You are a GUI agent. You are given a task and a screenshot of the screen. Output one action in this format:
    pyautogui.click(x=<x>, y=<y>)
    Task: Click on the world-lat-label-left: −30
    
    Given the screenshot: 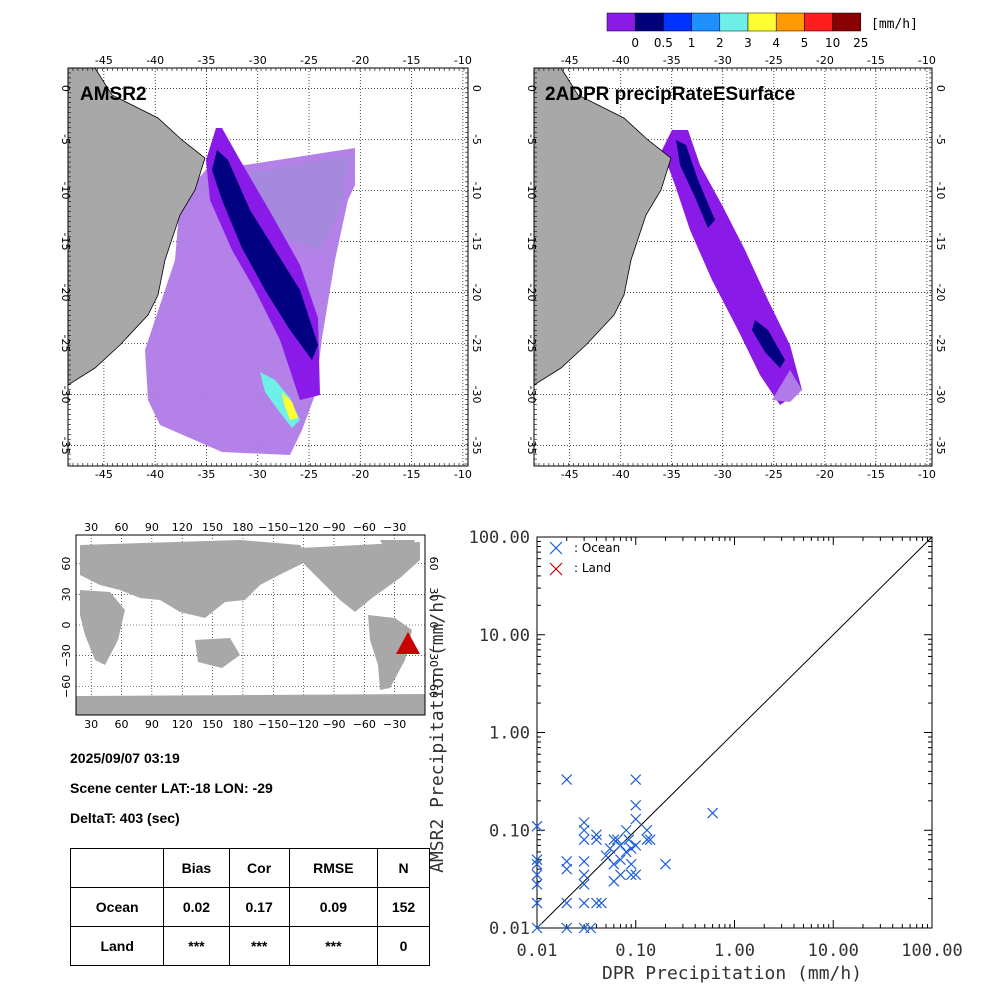 What is the action you would take?
    pyautogui.click(x=66, y=655)
    